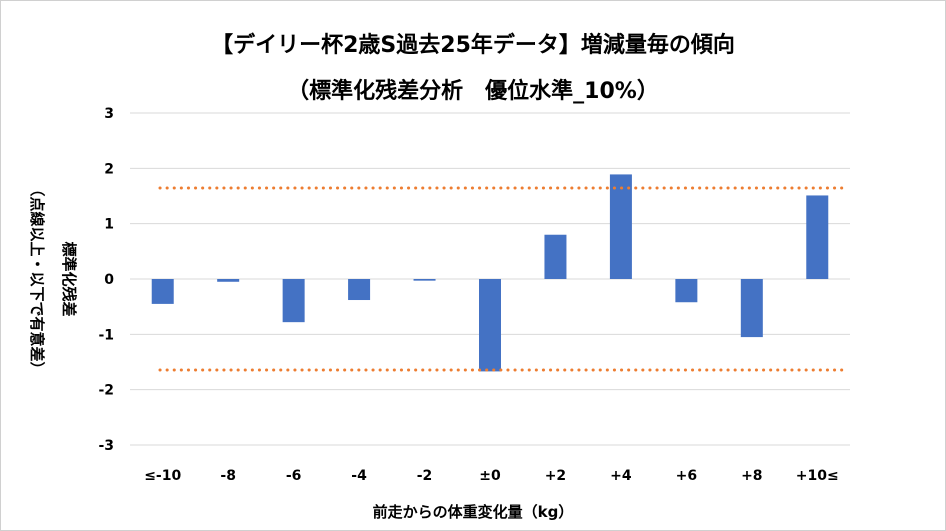 The image size is (946, 531). Describe the element at coordinates (106, 335) in the screenshot. I see `y-tick-label: -1` at that location.